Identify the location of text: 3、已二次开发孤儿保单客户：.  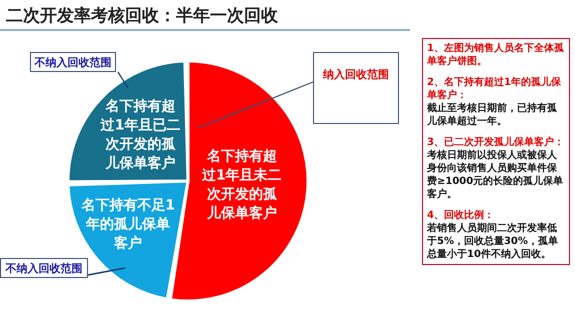
(496, 142).